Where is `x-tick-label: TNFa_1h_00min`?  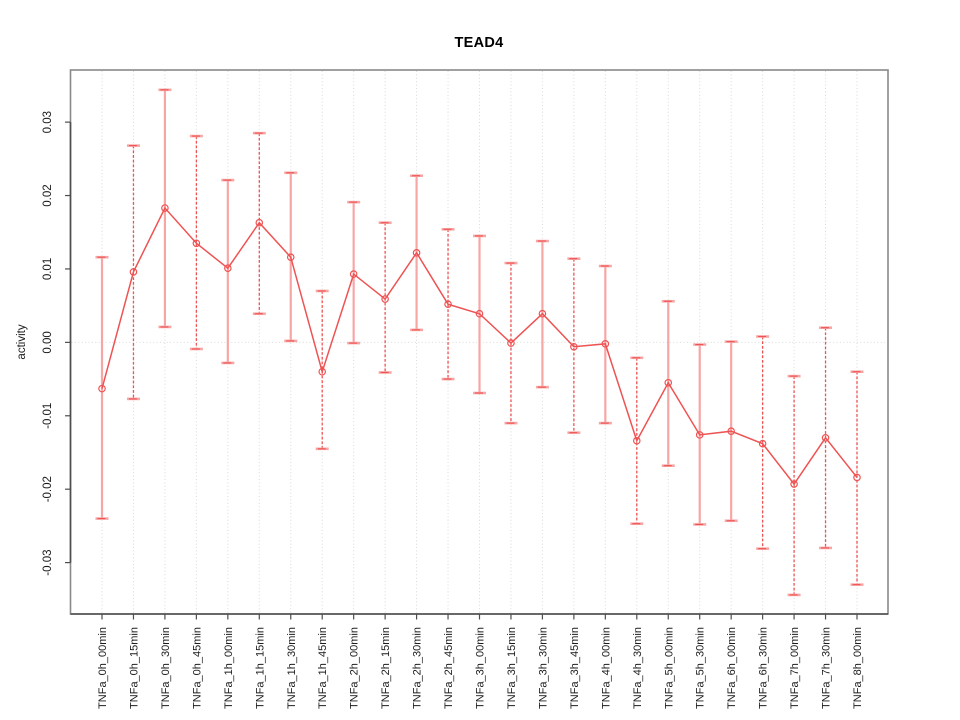 x-tick-label: TNFa_1h_00min is located at coordinates (229, 668).